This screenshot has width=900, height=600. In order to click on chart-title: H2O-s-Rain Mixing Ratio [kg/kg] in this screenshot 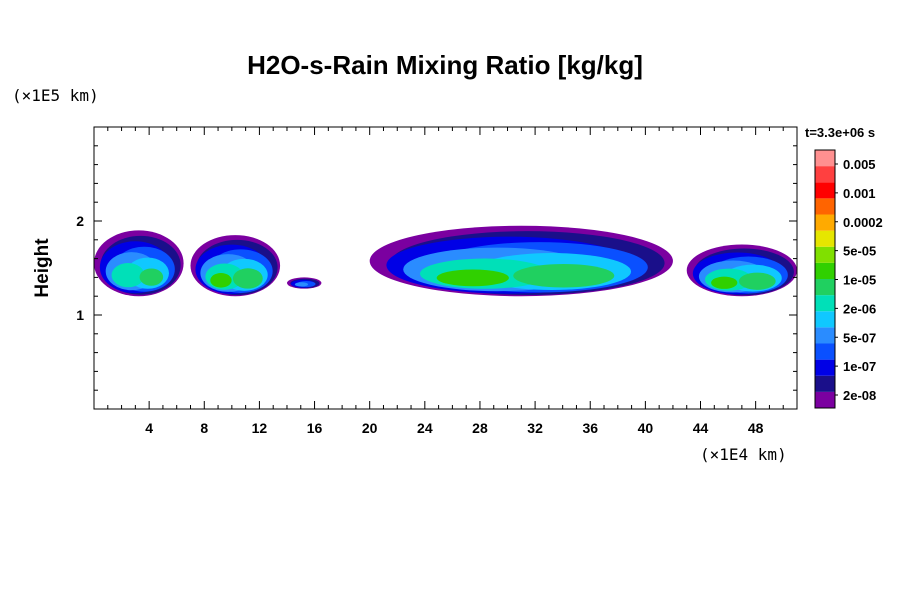, I will do `click(445, 65)`.